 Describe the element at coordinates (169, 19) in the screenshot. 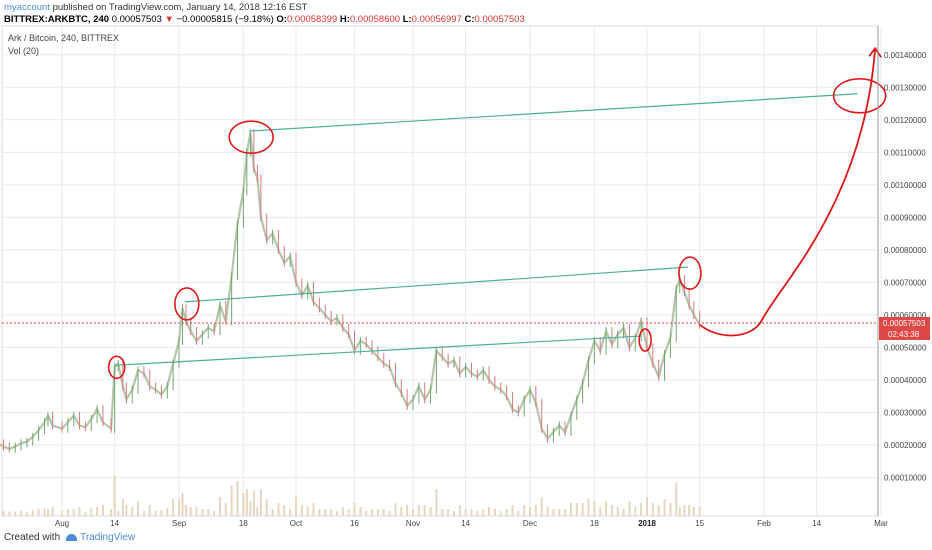

I see `down-arrow-icon: ▼` at that location.